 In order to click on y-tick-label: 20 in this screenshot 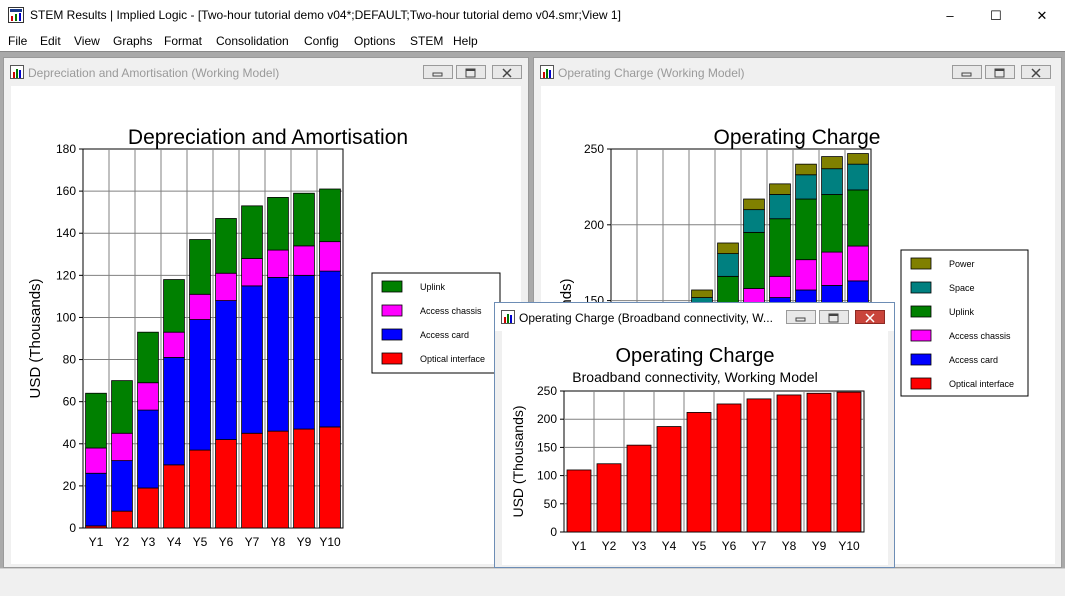, I will do `click(70, 486)`.